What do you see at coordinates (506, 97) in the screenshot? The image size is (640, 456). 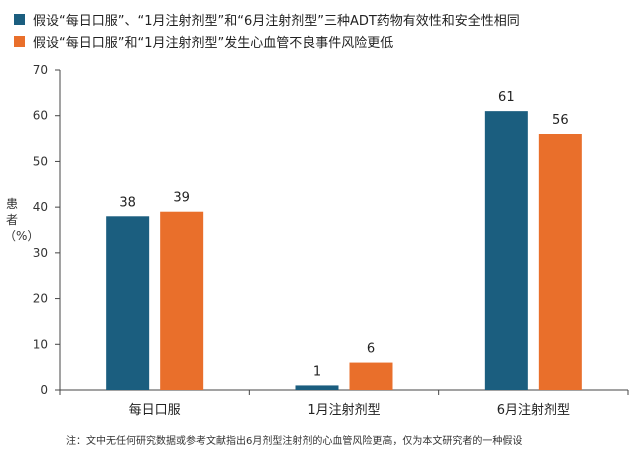 I see `data-label: 61` at bounding box center [506, 97].